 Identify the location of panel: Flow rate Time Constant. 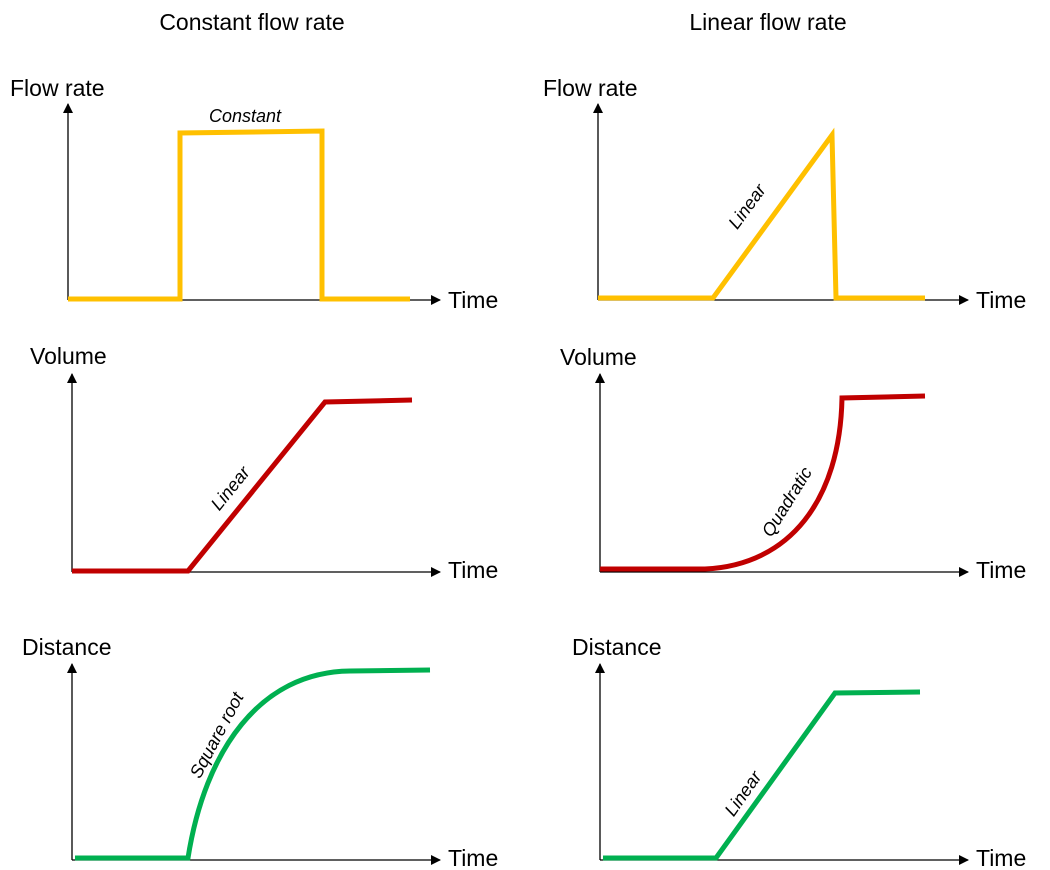
(254, 194).